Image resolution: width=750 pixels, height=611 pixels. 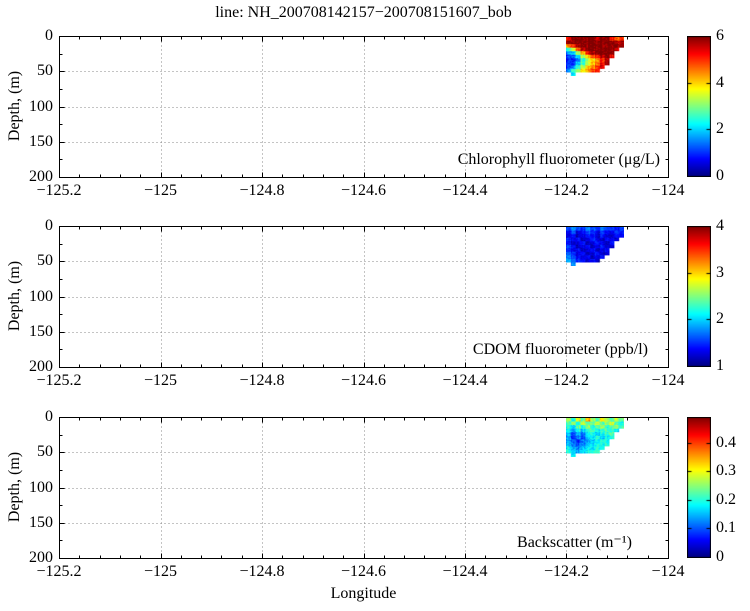 What do you see at coordinates (720, 272) in the screenshot?
I see `colorbar-tick-label: 3` at bounding box center [720, 272].